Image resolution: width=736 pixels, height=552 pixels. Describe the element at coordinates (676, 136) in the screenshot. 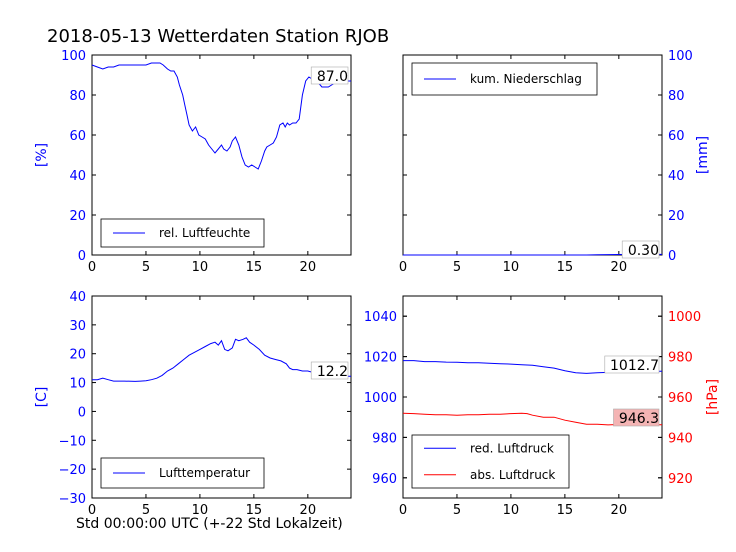

I see `precip-ytick-label: 60` at that location.